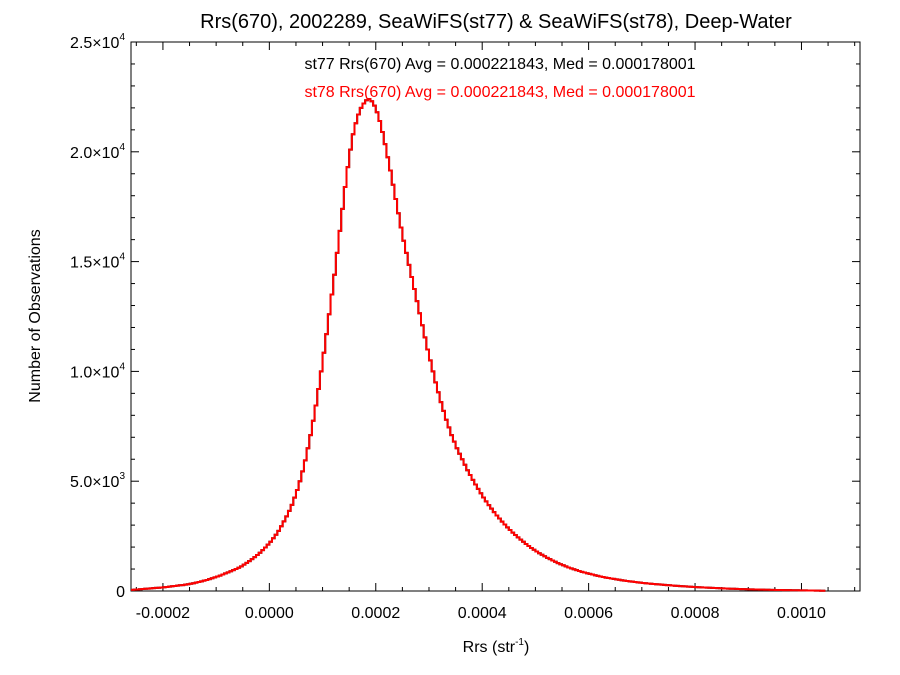 The width and height of the screenshot is (900, 675). Describe the element at coordinates (163, 613) in the screenshot. I see `x-tick-label: -0.0002` at that location.